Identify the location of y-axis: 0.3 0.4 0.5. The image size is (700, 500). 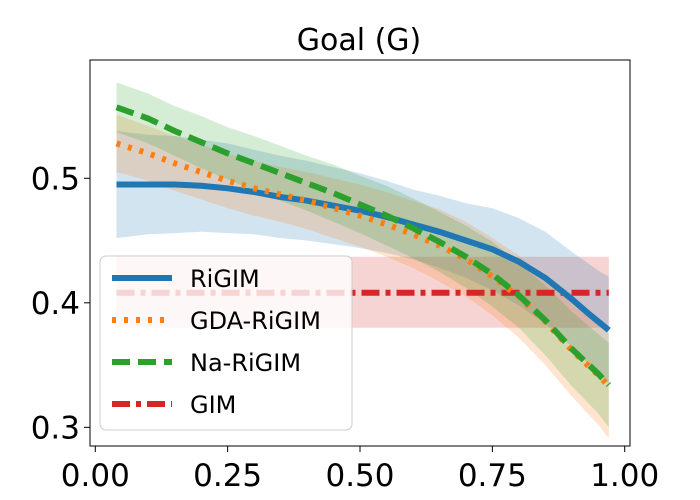
(60, 303).